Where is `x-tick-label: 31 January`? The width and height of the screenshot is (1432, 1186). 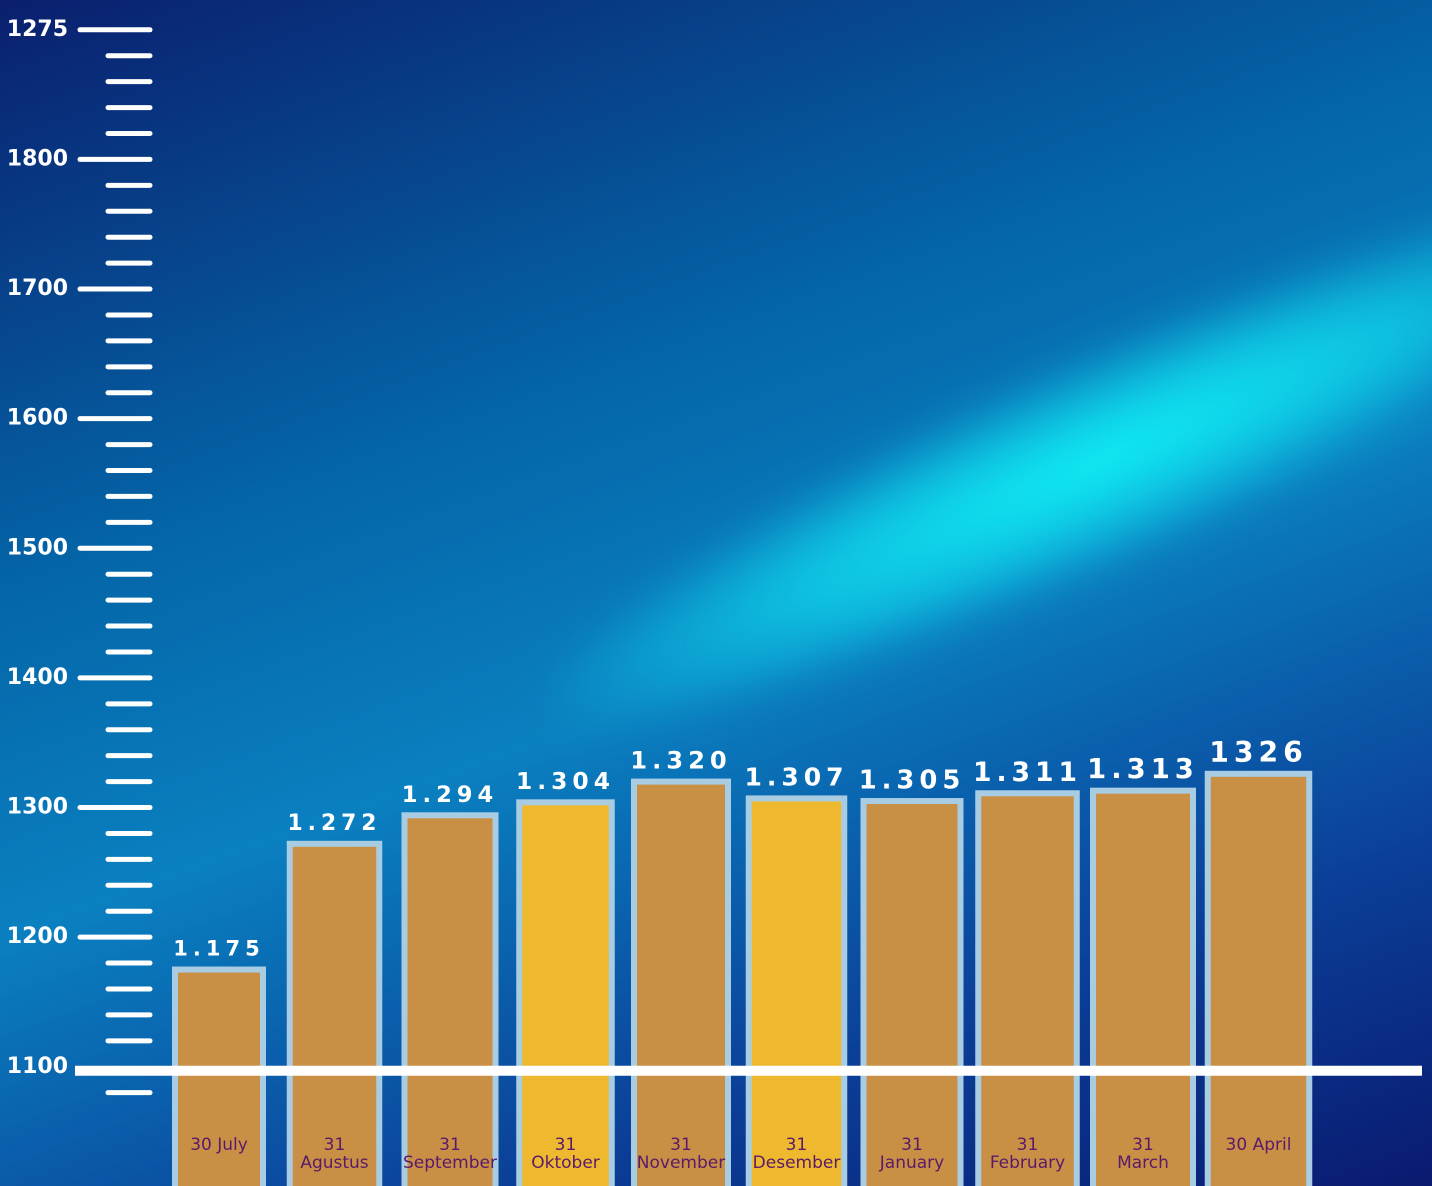
x-tick-label: 31 January is located at coordinates (912, 1154).